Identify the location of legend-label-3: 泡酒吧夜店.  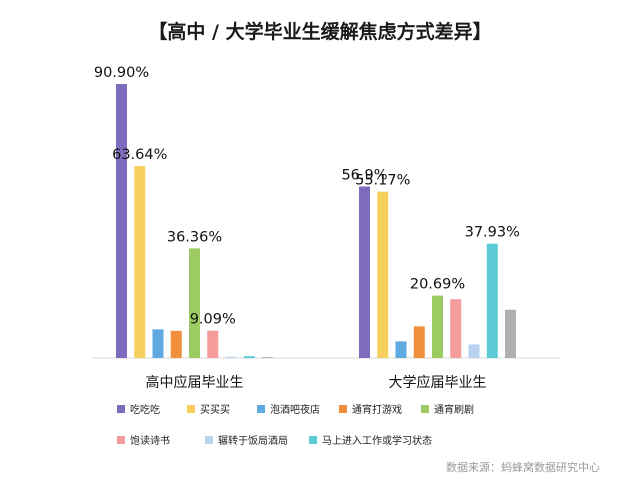
(295, 409).